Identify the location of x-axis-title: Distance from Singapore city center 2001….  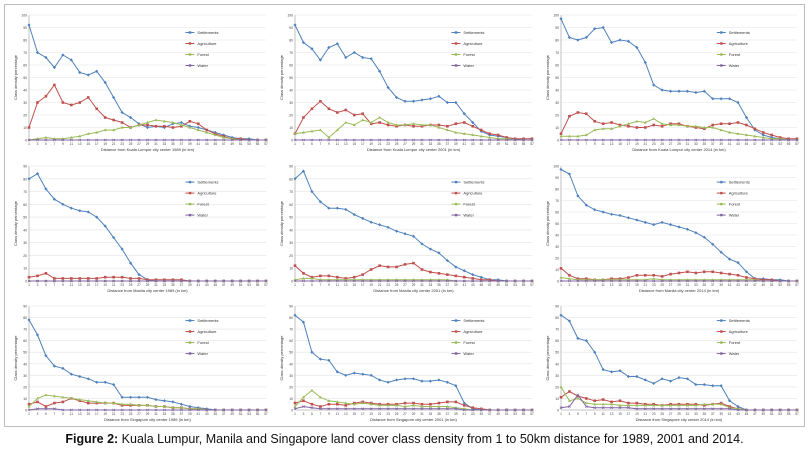
(413, 419).